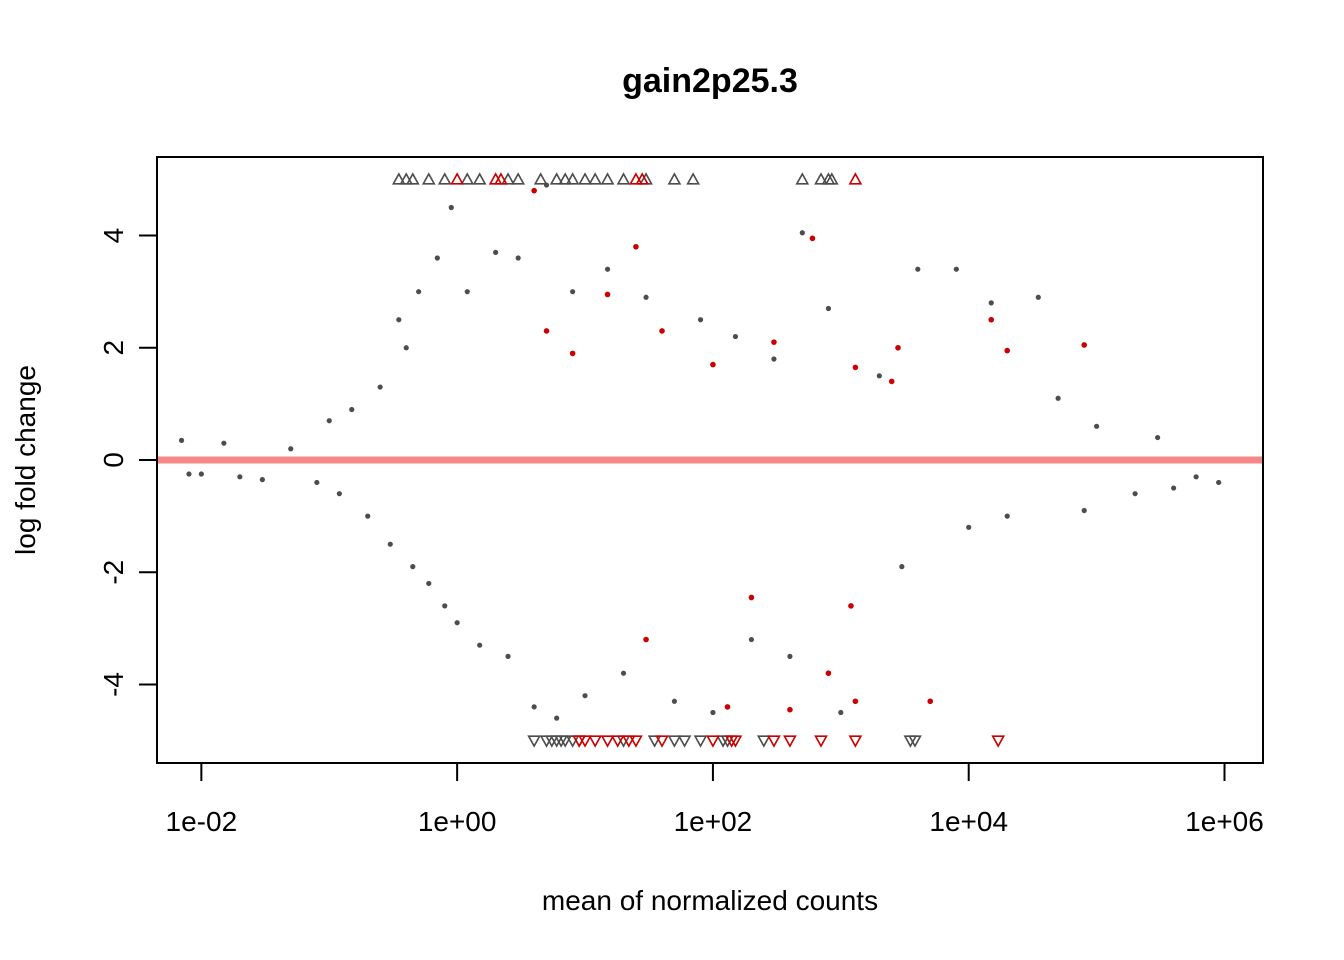  What do you see at coordinates (715, 800) in the screenshot?
I see `x-axis: 1e-02 1e+00 1e+02 1e+04 1e+06` at bounding box center [715, 800].